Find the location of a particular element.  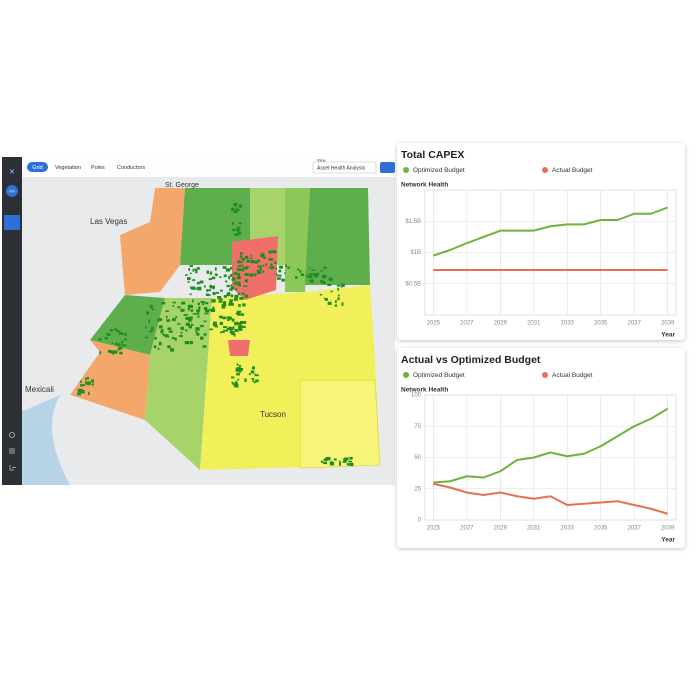

legend-swatch is located at coordinates (545, 170).